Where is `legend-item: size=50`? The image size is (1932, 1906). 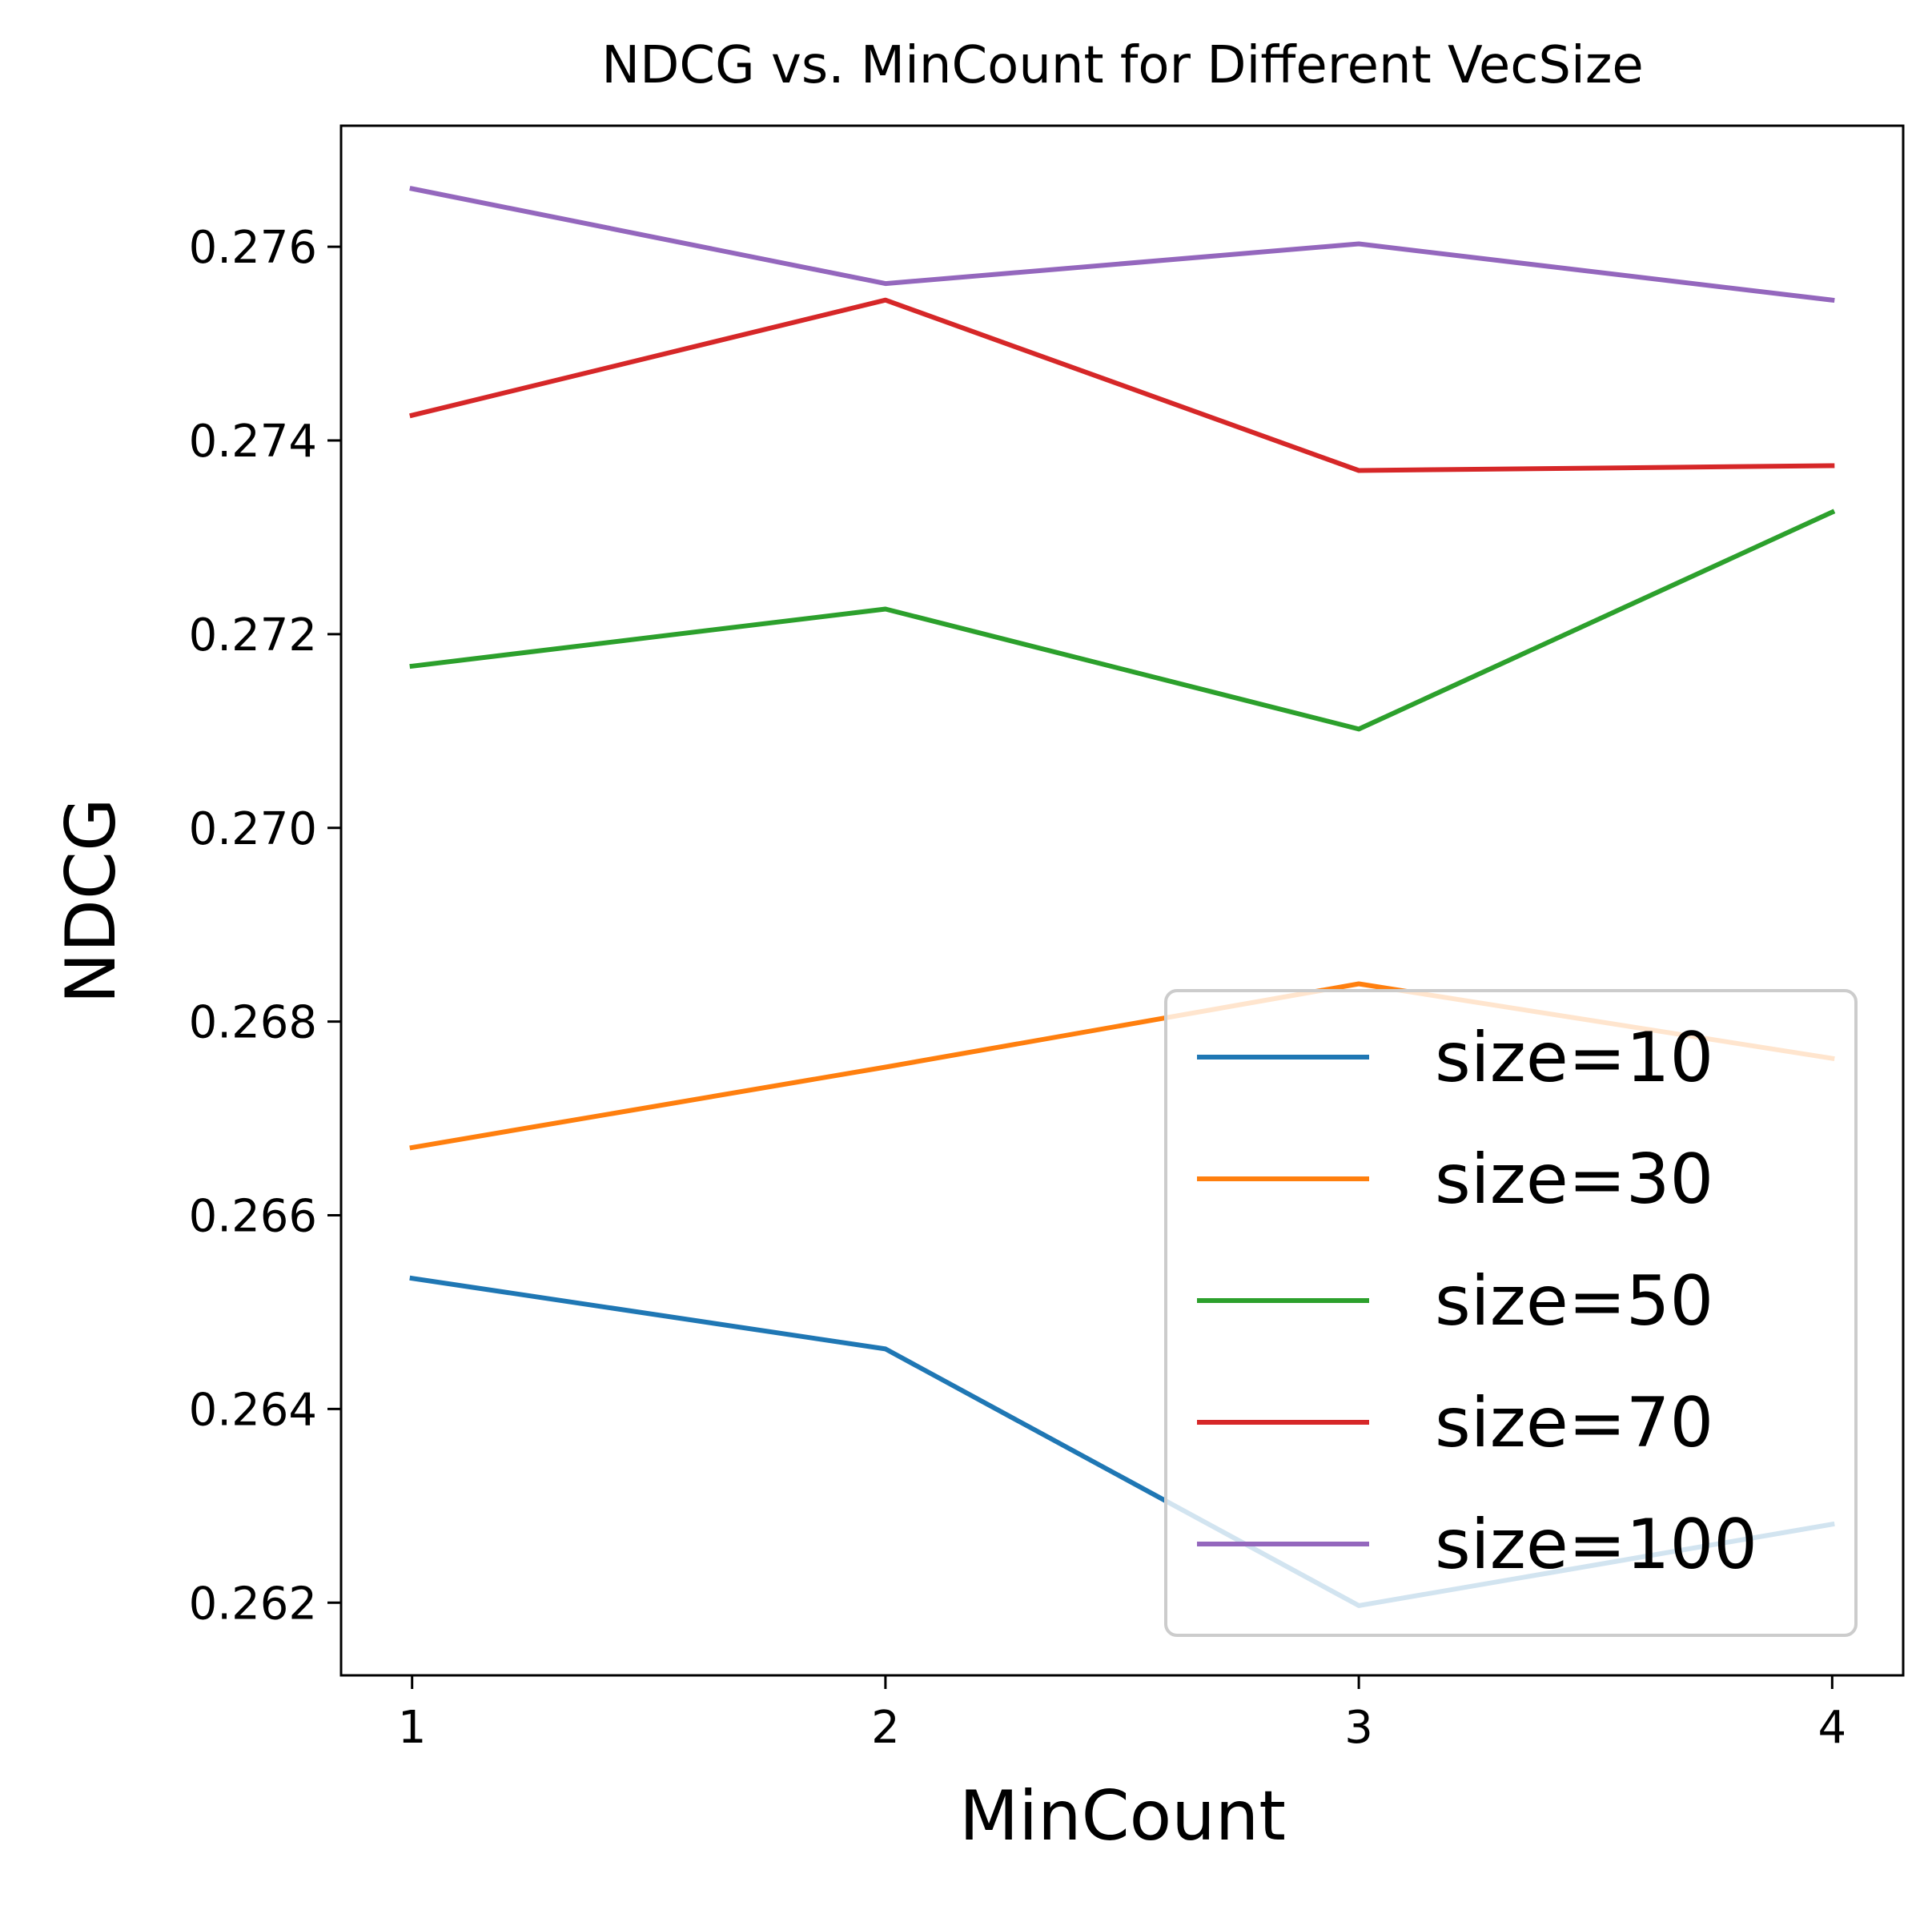 legend-item: size=50 is located at coordinates (1455, 1301).